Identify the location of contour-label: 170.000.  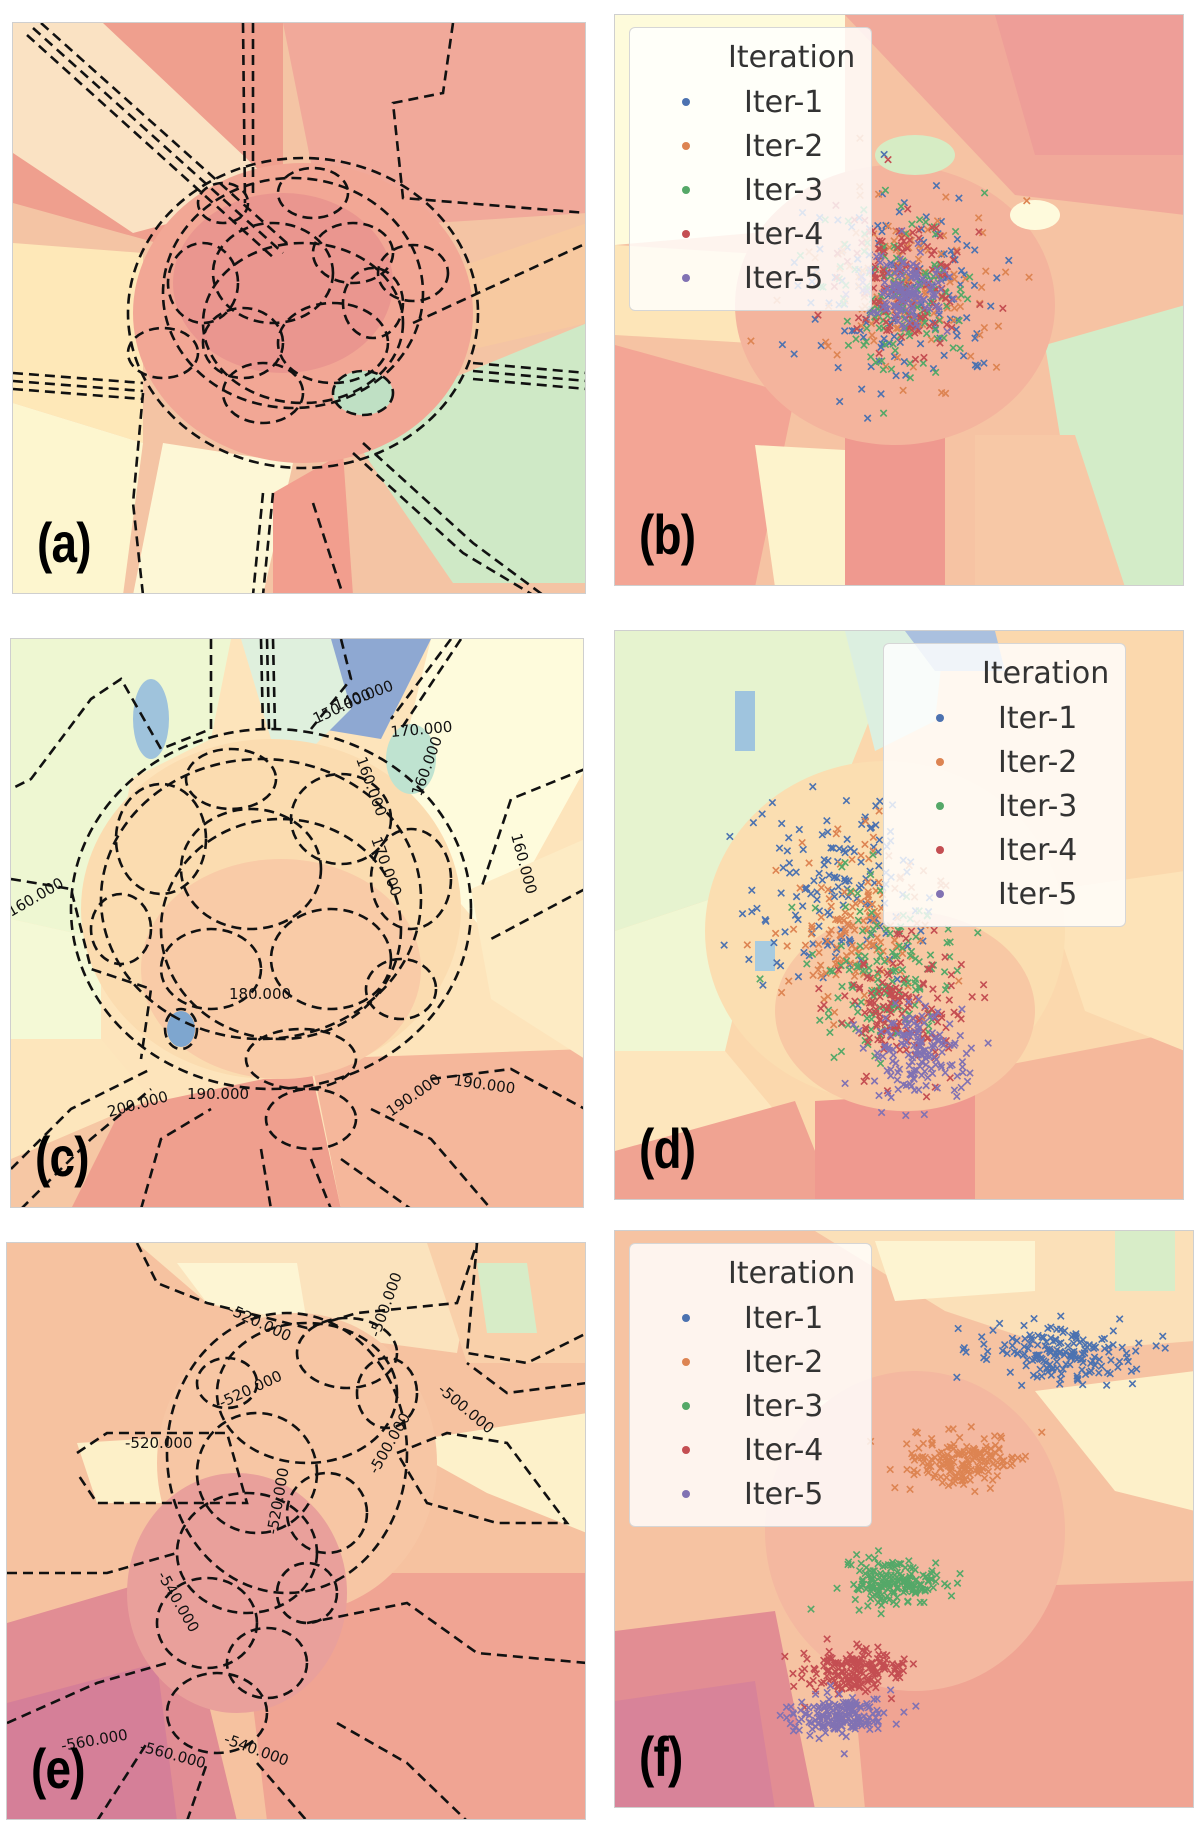
(421, 729).